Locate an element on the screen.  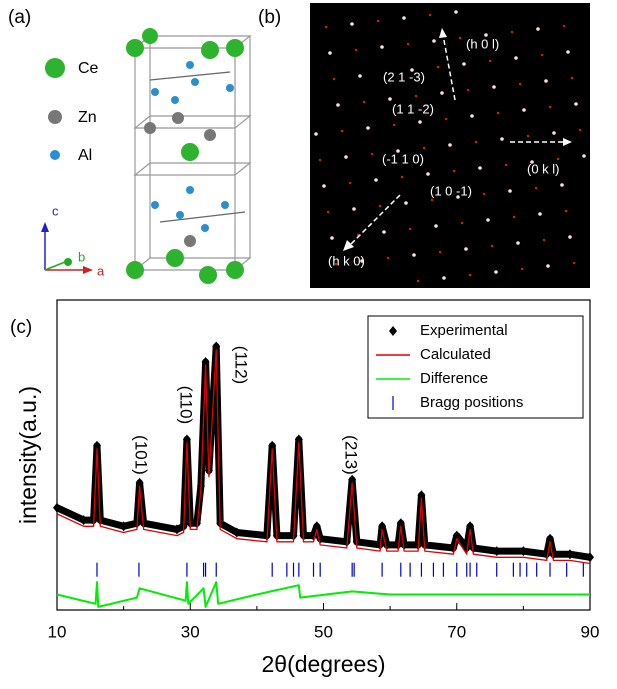
y-axis-label: intensity(a.u.) is located at coordinates (28, 455).